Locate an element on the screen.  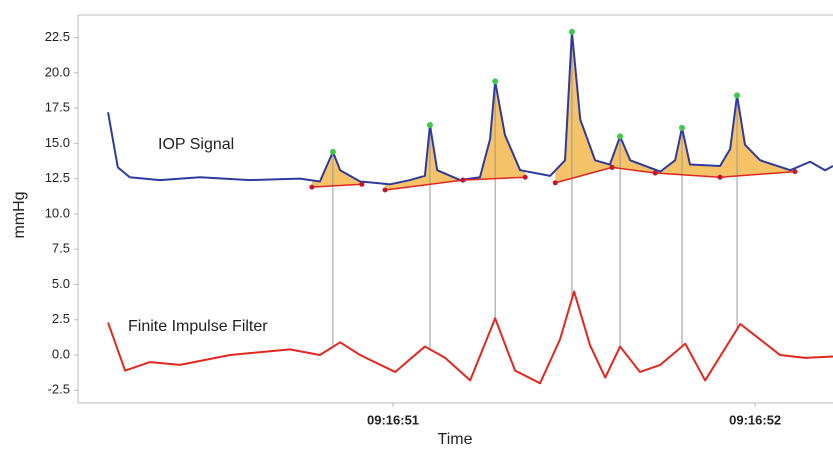
y-tick-label: 17.5 is located at coordinates (57, 107).